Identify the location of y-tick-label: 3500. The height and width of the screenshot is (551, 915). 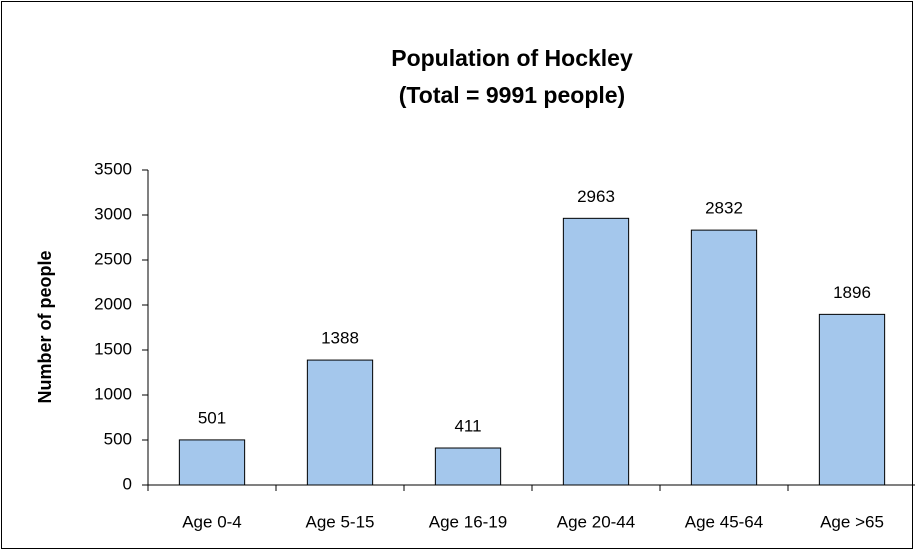
(113, 168).